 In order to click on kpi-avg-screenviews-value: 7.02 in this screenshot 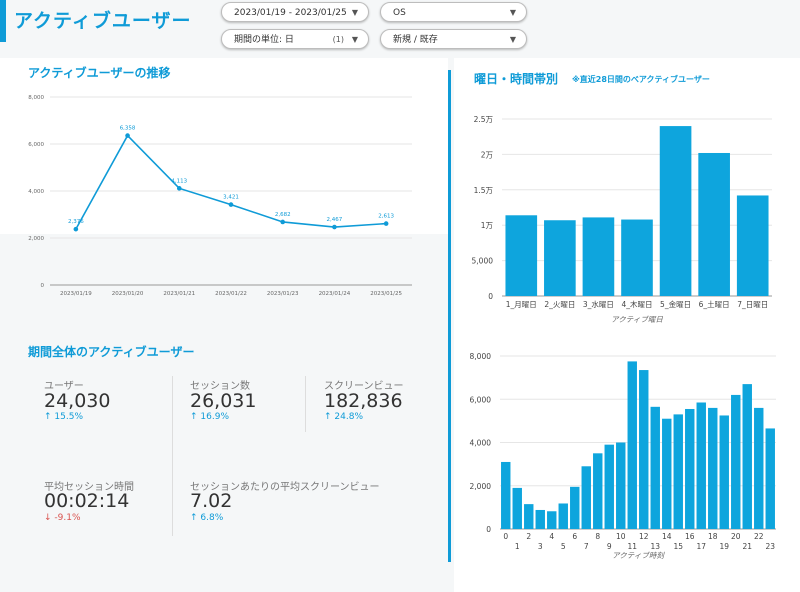, I will do `click(211, 501)`.